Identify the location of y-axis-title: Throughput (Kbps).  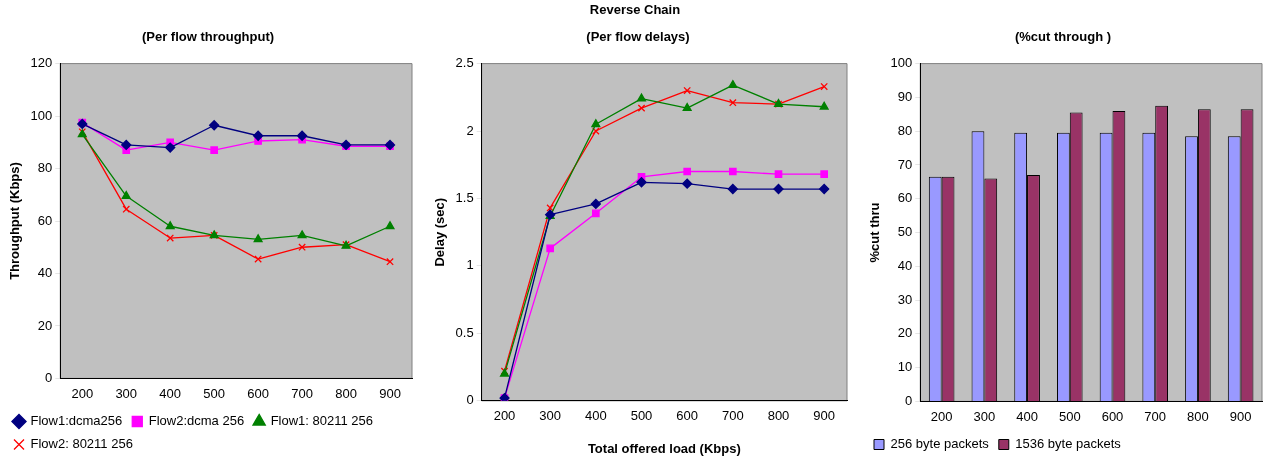
(15, 221).